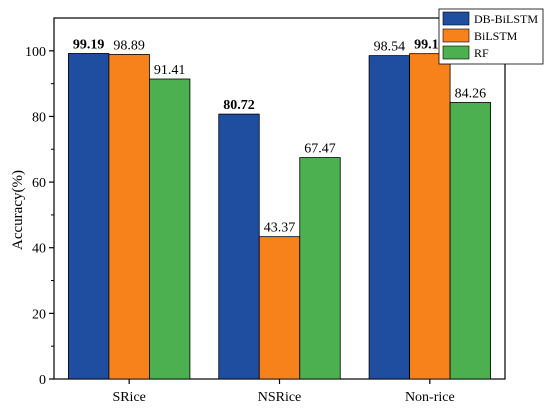 The image size is (550, 415). Describe the element at coordinates (39, 314) in the screenshot. I see `y-tick-label: 20` at that location.